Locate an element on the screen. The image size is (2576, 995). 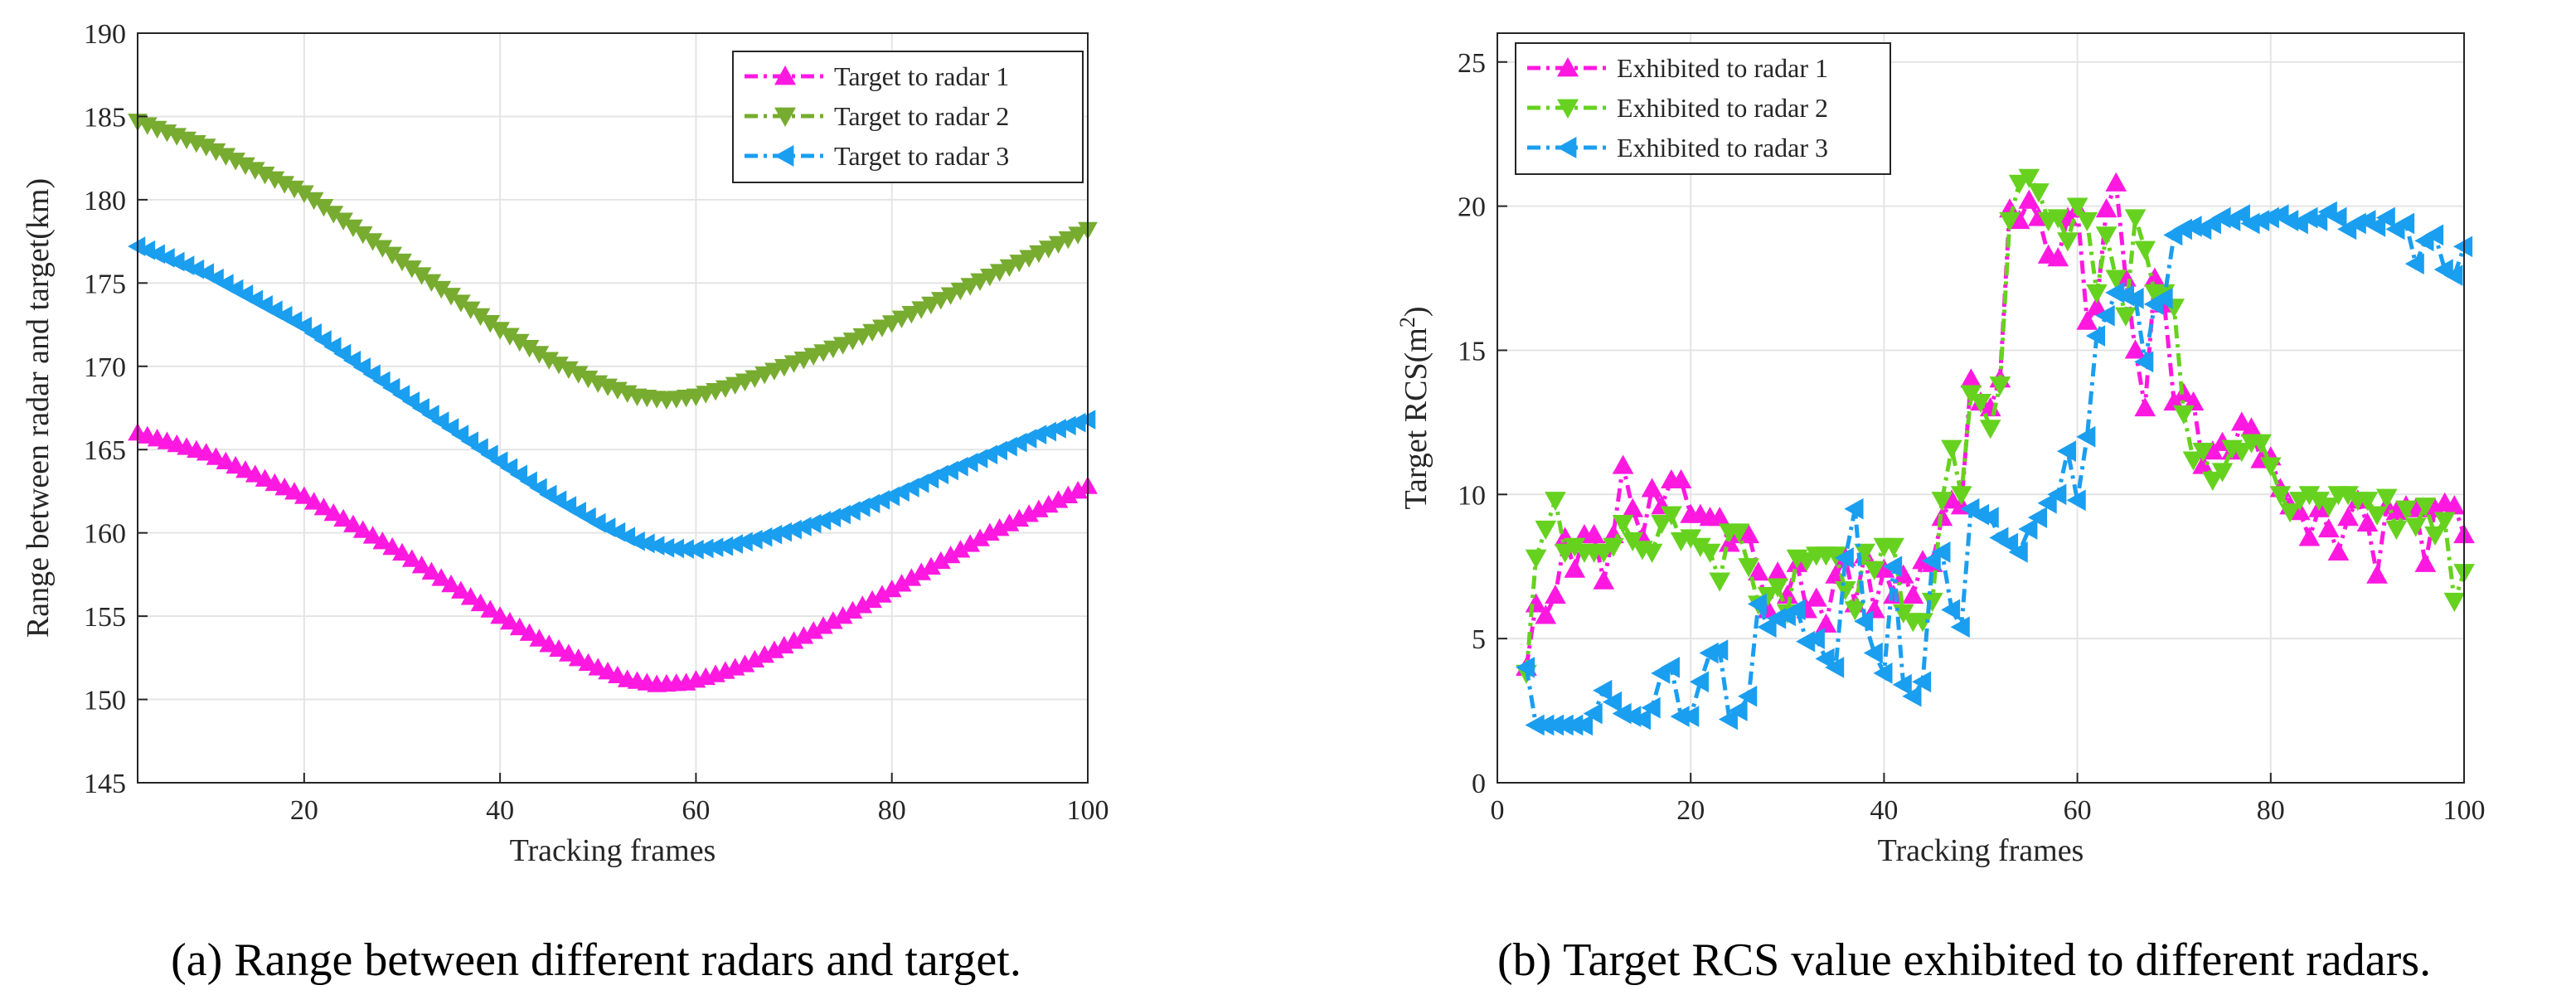
panel-a-caption-label: (a) is located at coordinates (196, 960).